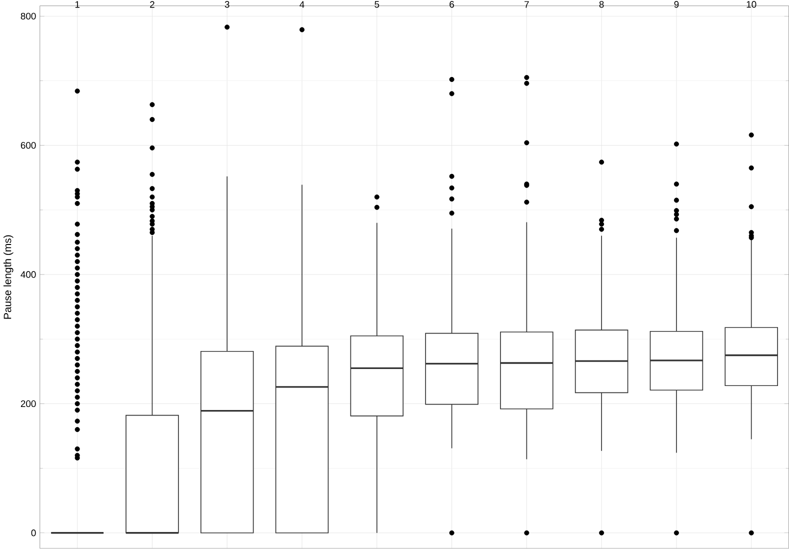  Describe the element at coordinates (9, 277) in the screenshot. I see `y-axis-title: Pause length (ms)` at that location.